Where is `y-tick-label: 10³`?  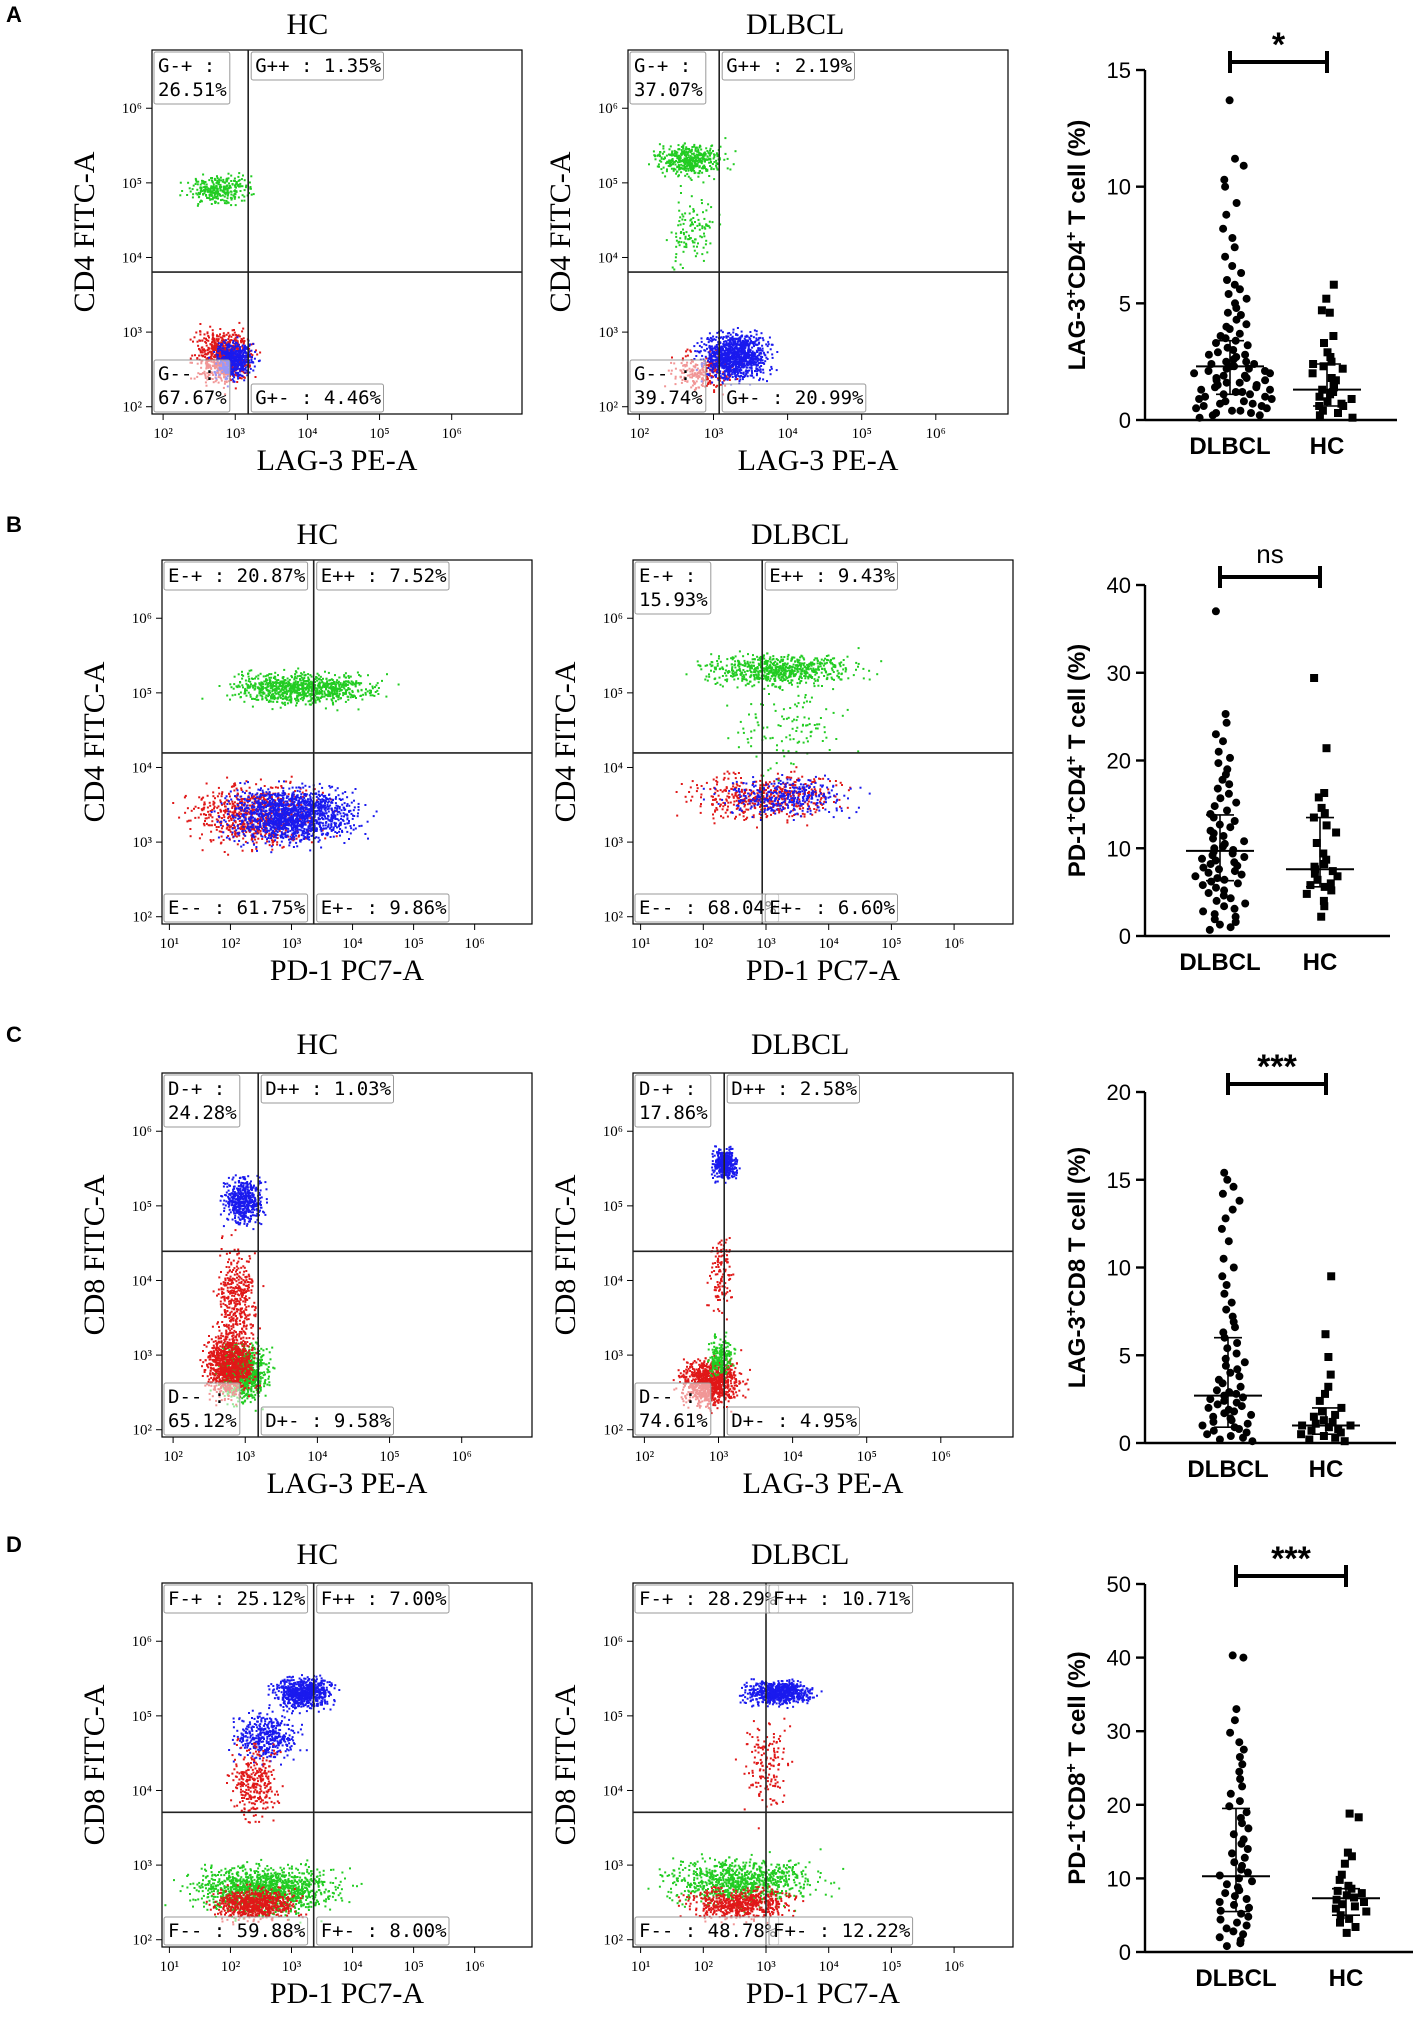
y-tick-label: 10³ is located at coordinates (609, 333).